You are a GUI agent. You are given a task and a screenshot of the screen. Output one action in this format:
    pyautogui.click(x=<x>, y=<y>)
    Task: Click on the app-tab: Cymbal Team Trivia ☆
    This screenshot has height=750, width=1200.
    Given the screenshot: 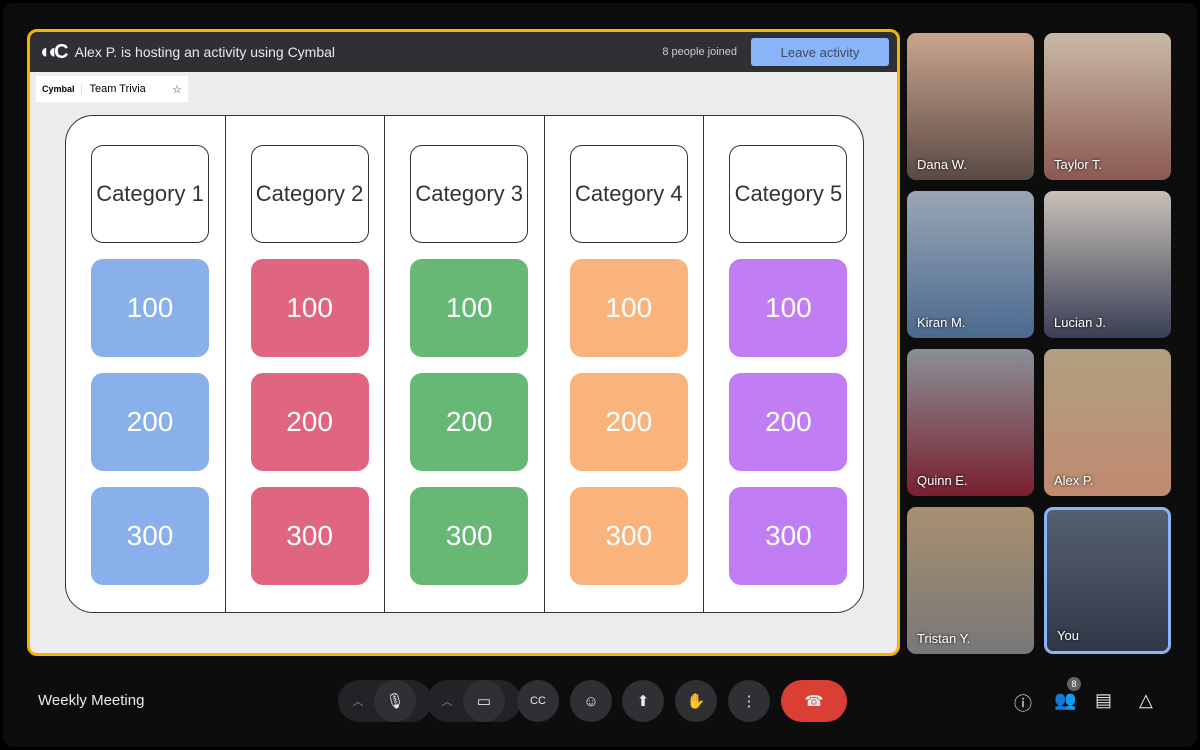 What is the action you would take?
    pyautogui.click(x=112, y=89)
    